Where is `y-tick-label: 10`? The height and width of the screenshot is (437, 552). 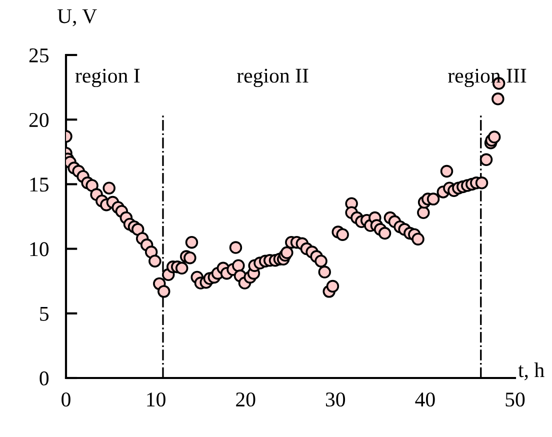 y-tick-label: 10 is located at coordinates (39, 249).